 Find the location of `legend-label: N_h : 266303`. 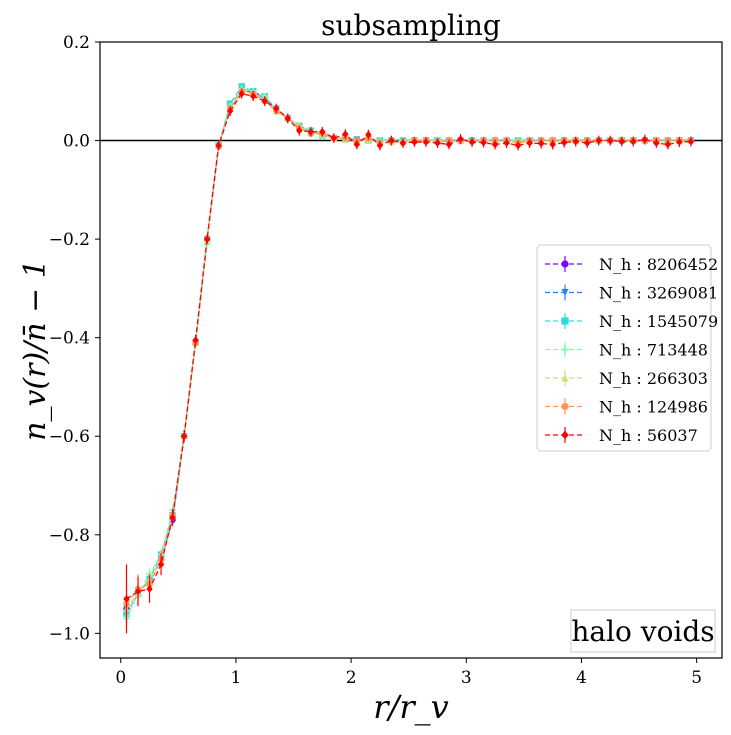

legend-label: N_h : 266303 is located at coordinates (653, 378).